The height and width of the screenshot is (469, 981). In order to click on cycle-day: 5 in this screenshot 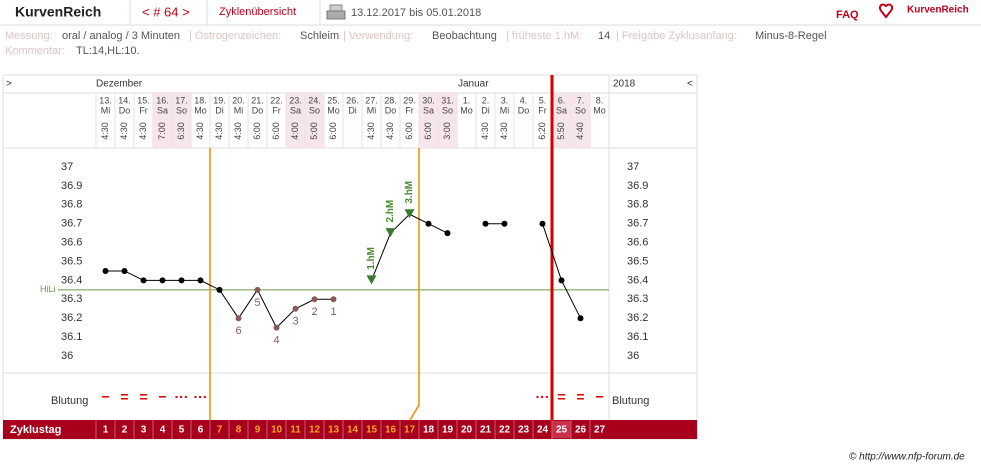, I will do `click(182, 430)`.